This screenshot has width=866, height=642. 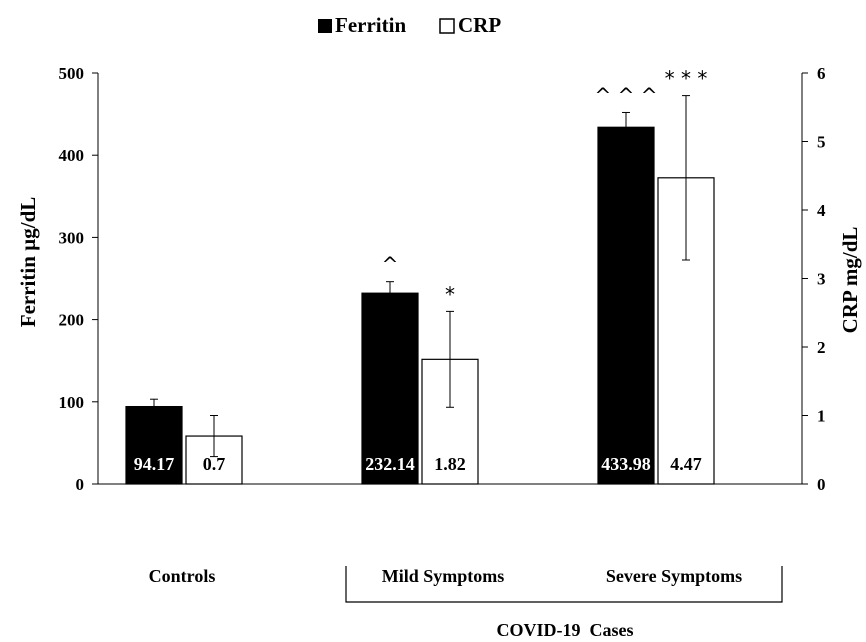 What do you see at coordinates (154, 464) in the screenshot?
I see `bar-value-label: 94.17` at bounding box center [154, 464].